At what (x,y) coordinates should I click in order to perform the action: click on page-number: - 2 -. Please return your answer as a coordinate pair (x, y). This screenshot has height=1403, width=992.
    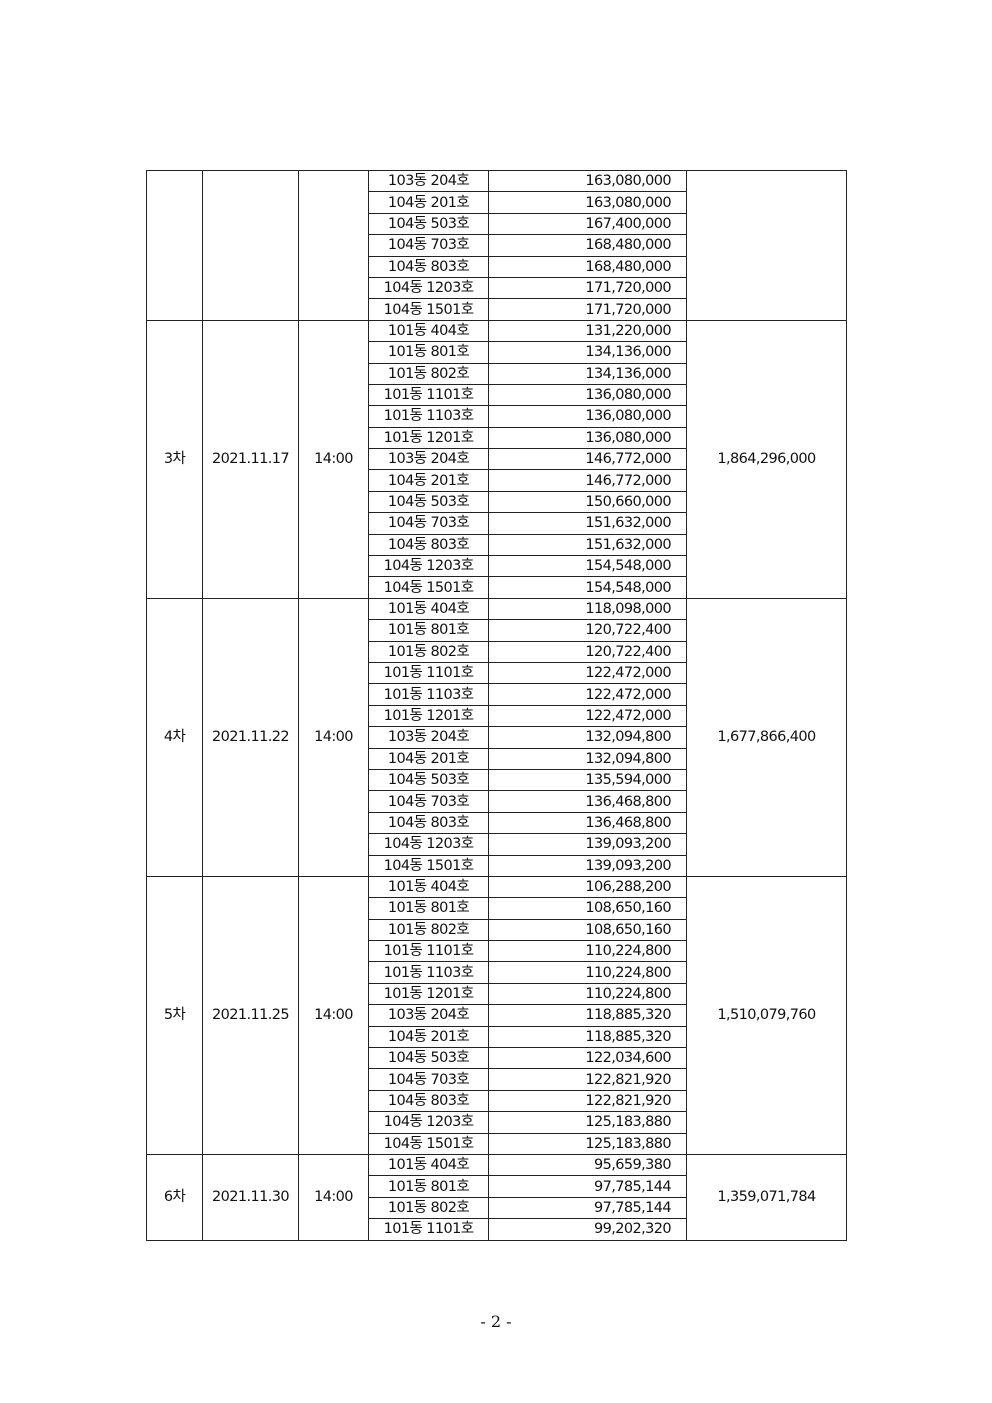
    Looking at the image, I should click on (496, 1321).